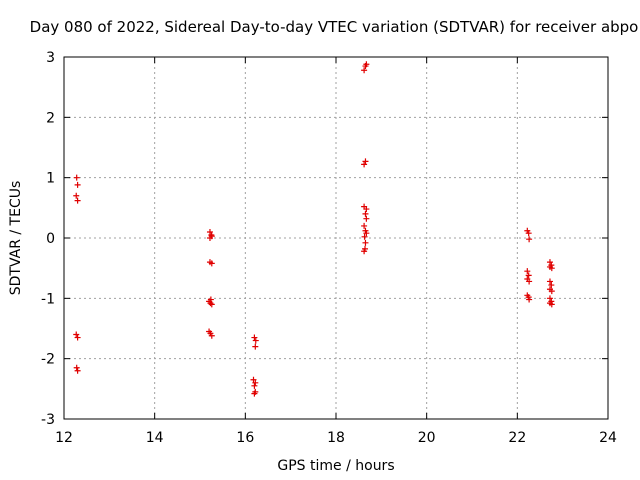 The image size is (640, 480). I want to click on x-tick-label: 14, so click(155, 438).